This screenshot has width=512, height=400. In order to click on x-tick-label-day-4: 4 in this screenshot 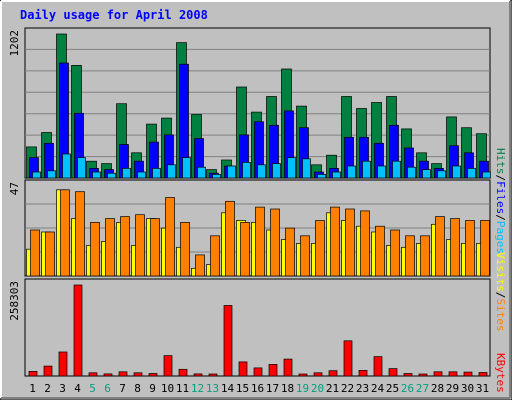, I will do `click(77, 388)`.